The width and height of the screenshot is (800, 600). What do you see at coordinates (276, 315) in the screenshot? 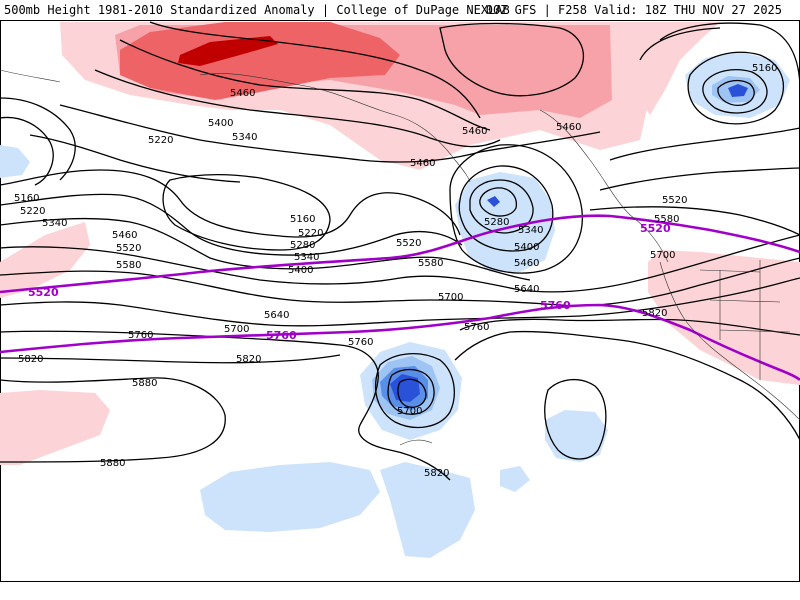
I see `contour-label: 5640` at bounding box center [276, 315].